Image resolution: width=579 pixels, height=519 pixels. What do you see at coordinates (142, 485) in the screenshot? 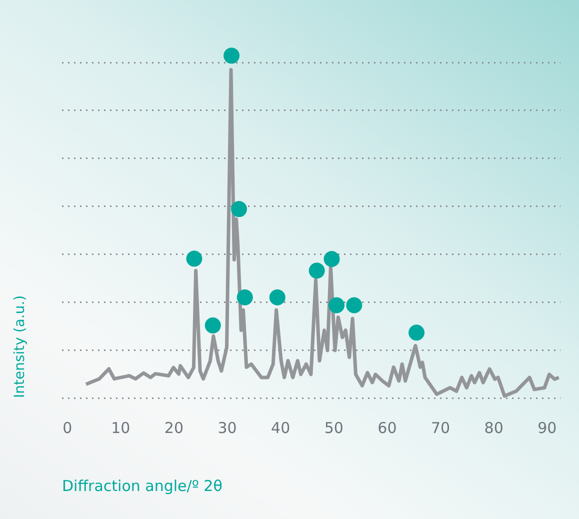
I see `x-axis-title: Diffraction angle/º 2θ` at bounding box center [142, 485].